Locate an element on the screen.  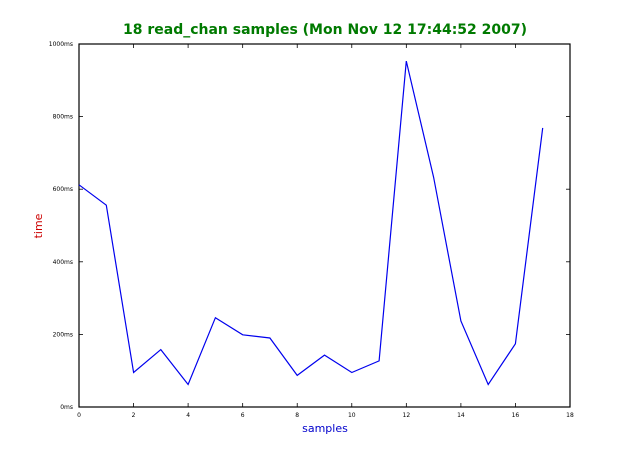
y-tick-label: 400ms is located at coordinates (63, 262).